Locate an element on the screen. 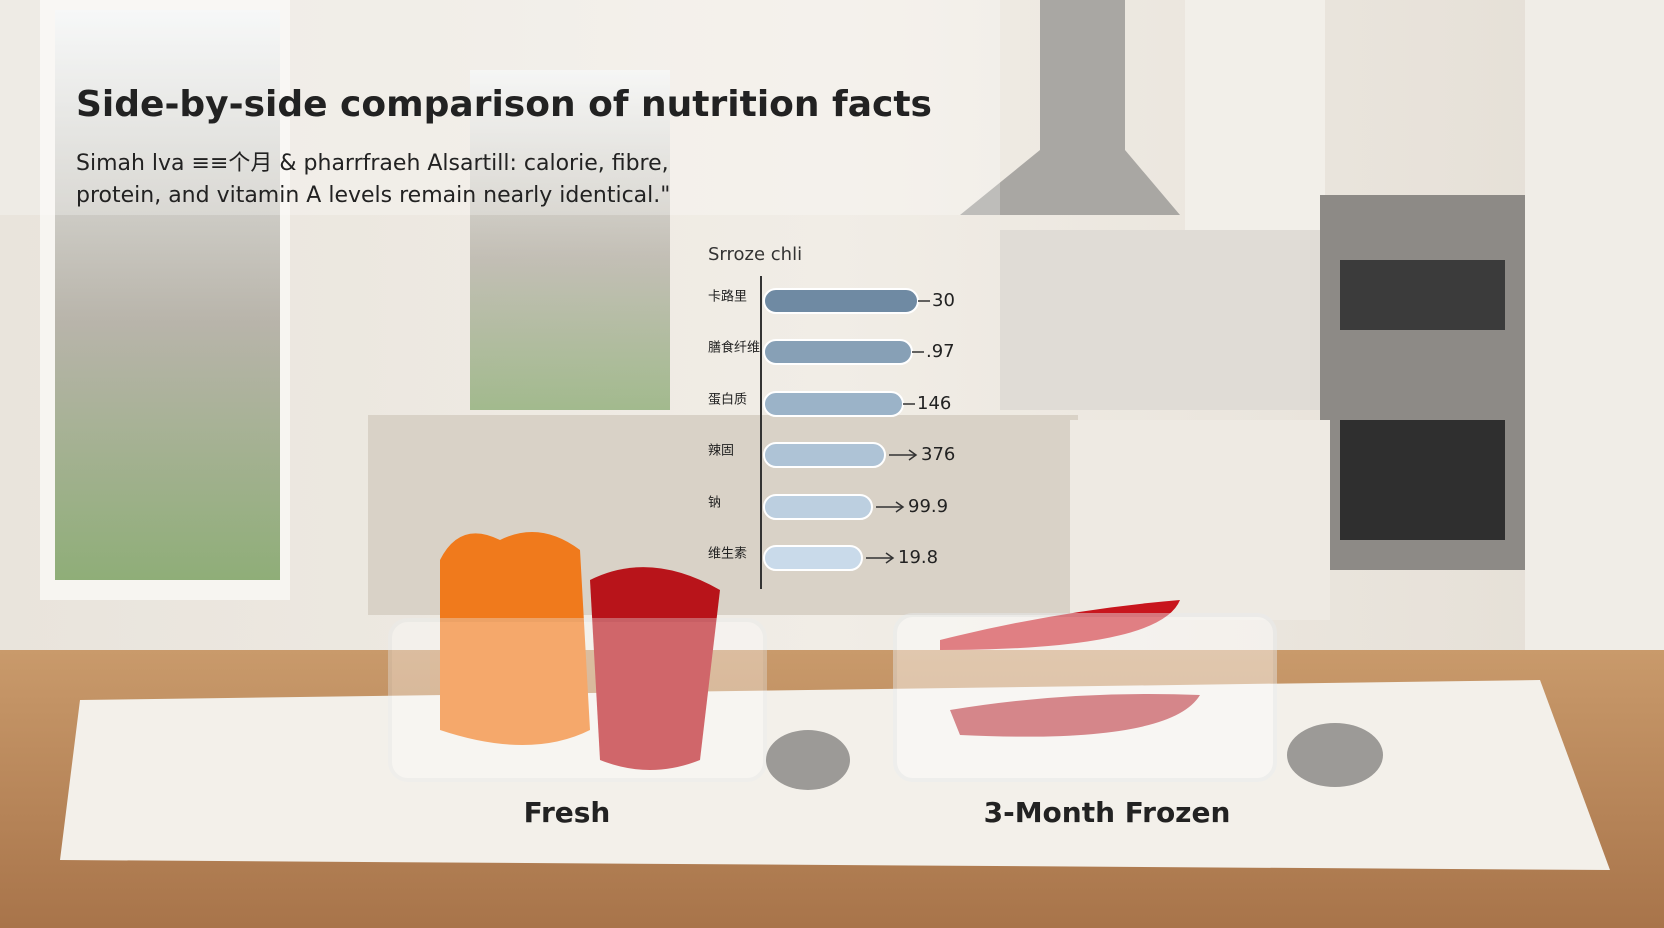 This screenshot has height=928, width=1664. chart-title: Srroze chli is located at coordinates (755, 254).